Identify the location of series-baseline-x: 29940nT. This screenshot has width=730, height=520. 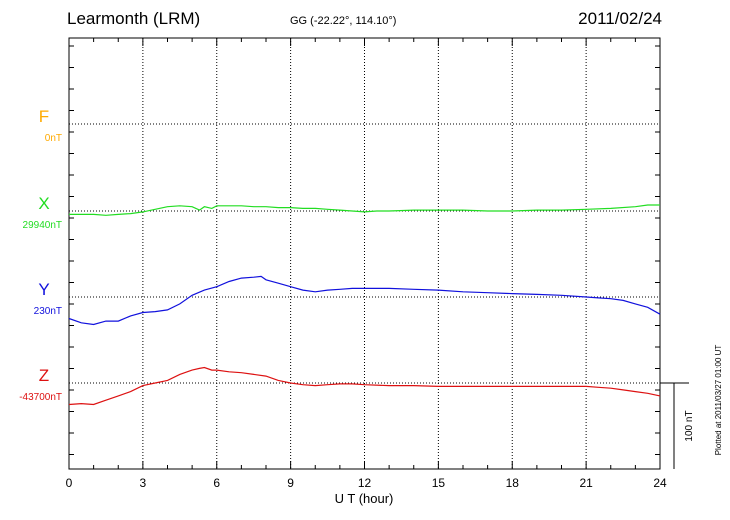
(42, 225).